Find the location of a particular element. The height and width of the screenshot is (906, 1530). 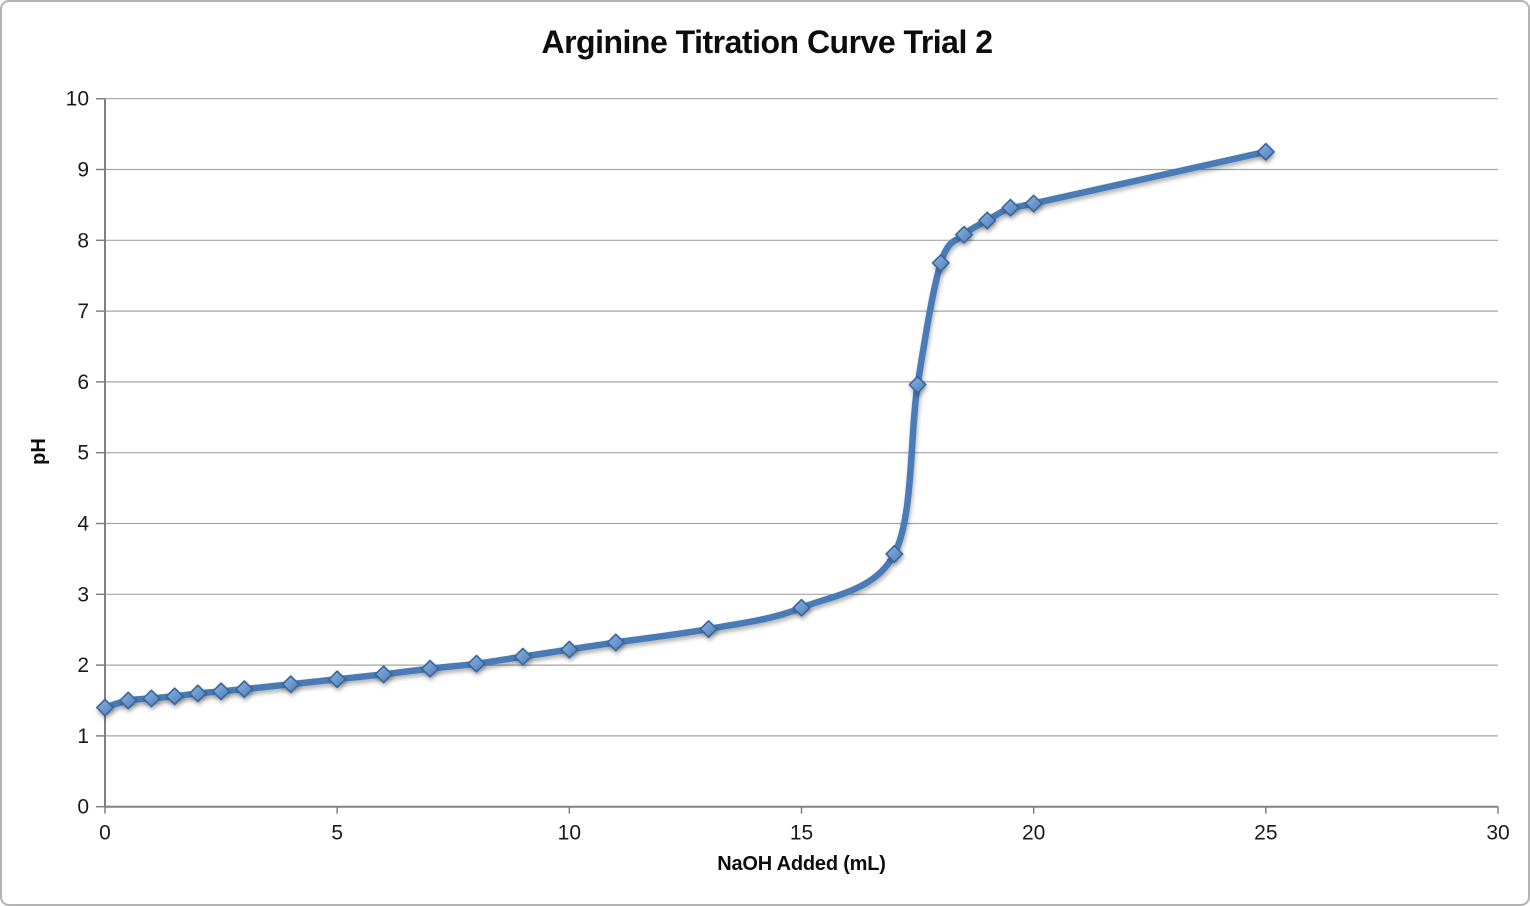

y-tick-label: 5 is located at coordinates (83, 453).